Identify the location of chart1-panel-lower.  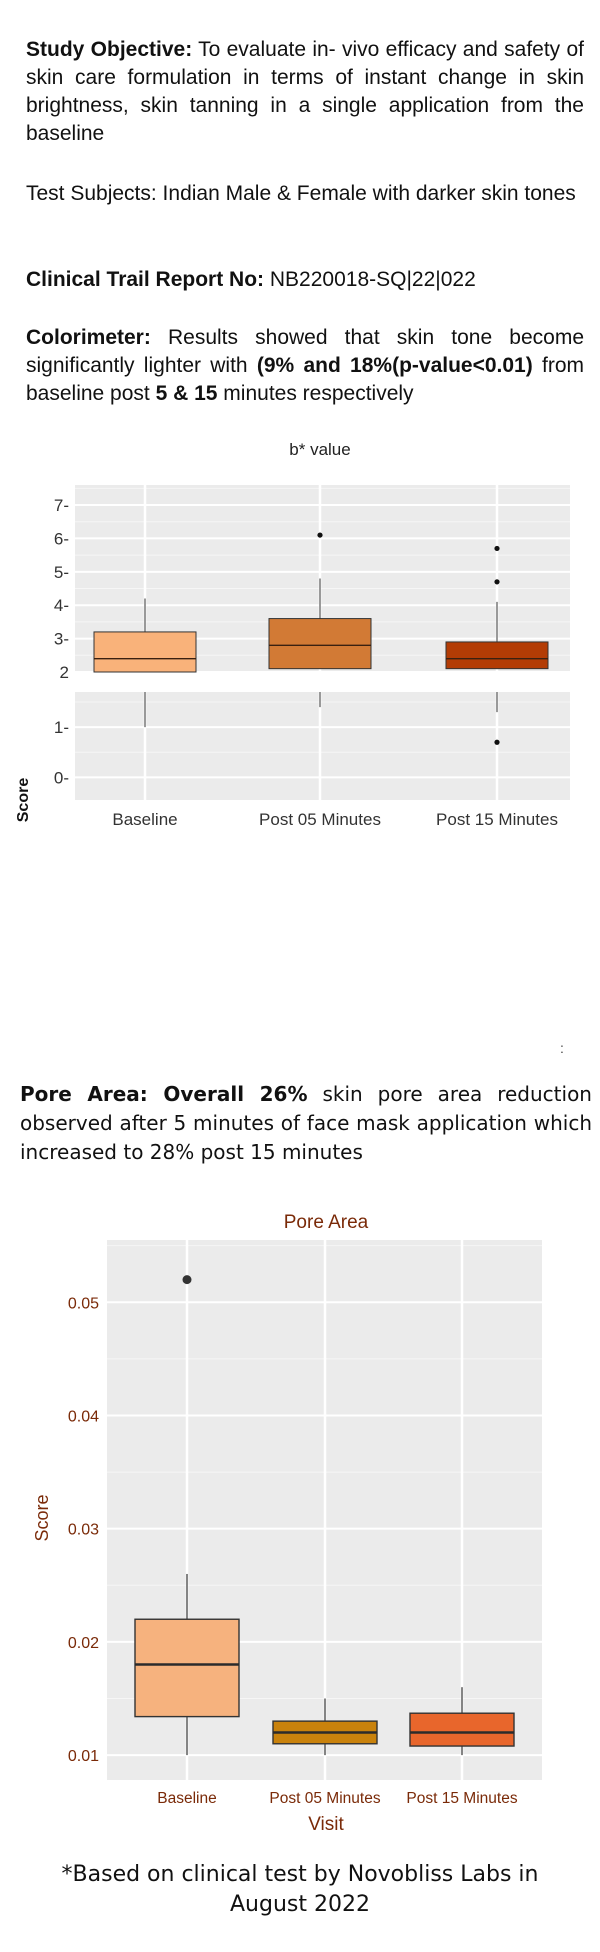
(322, 746).